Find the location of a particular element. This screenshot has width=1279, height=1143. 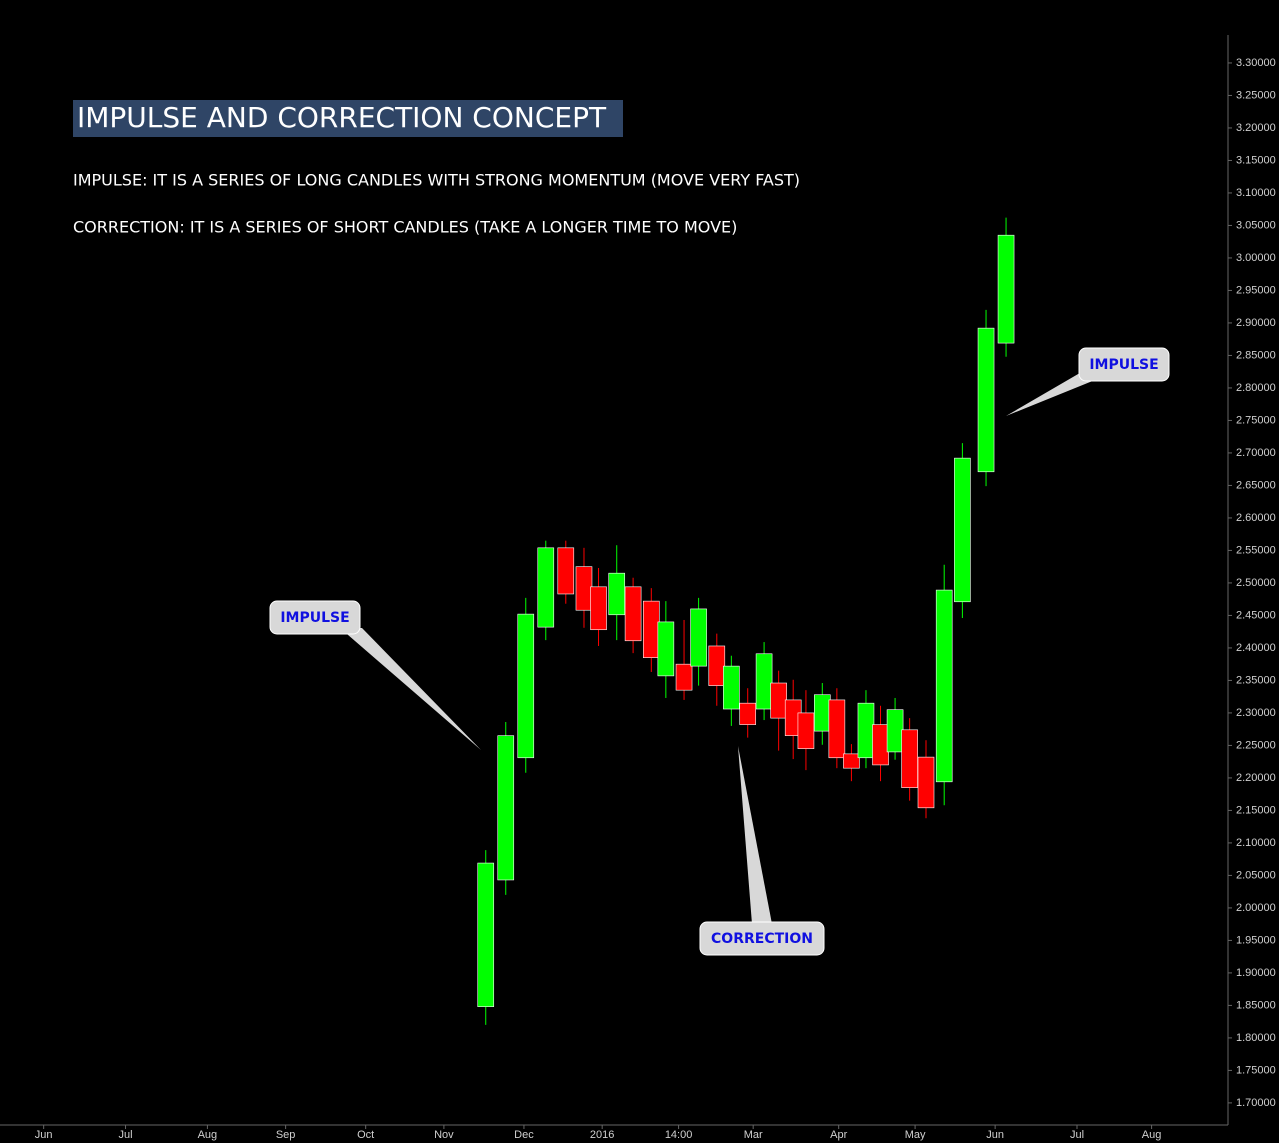

y-tick-label: 2.75000 is located at coordinates (1256, 420).